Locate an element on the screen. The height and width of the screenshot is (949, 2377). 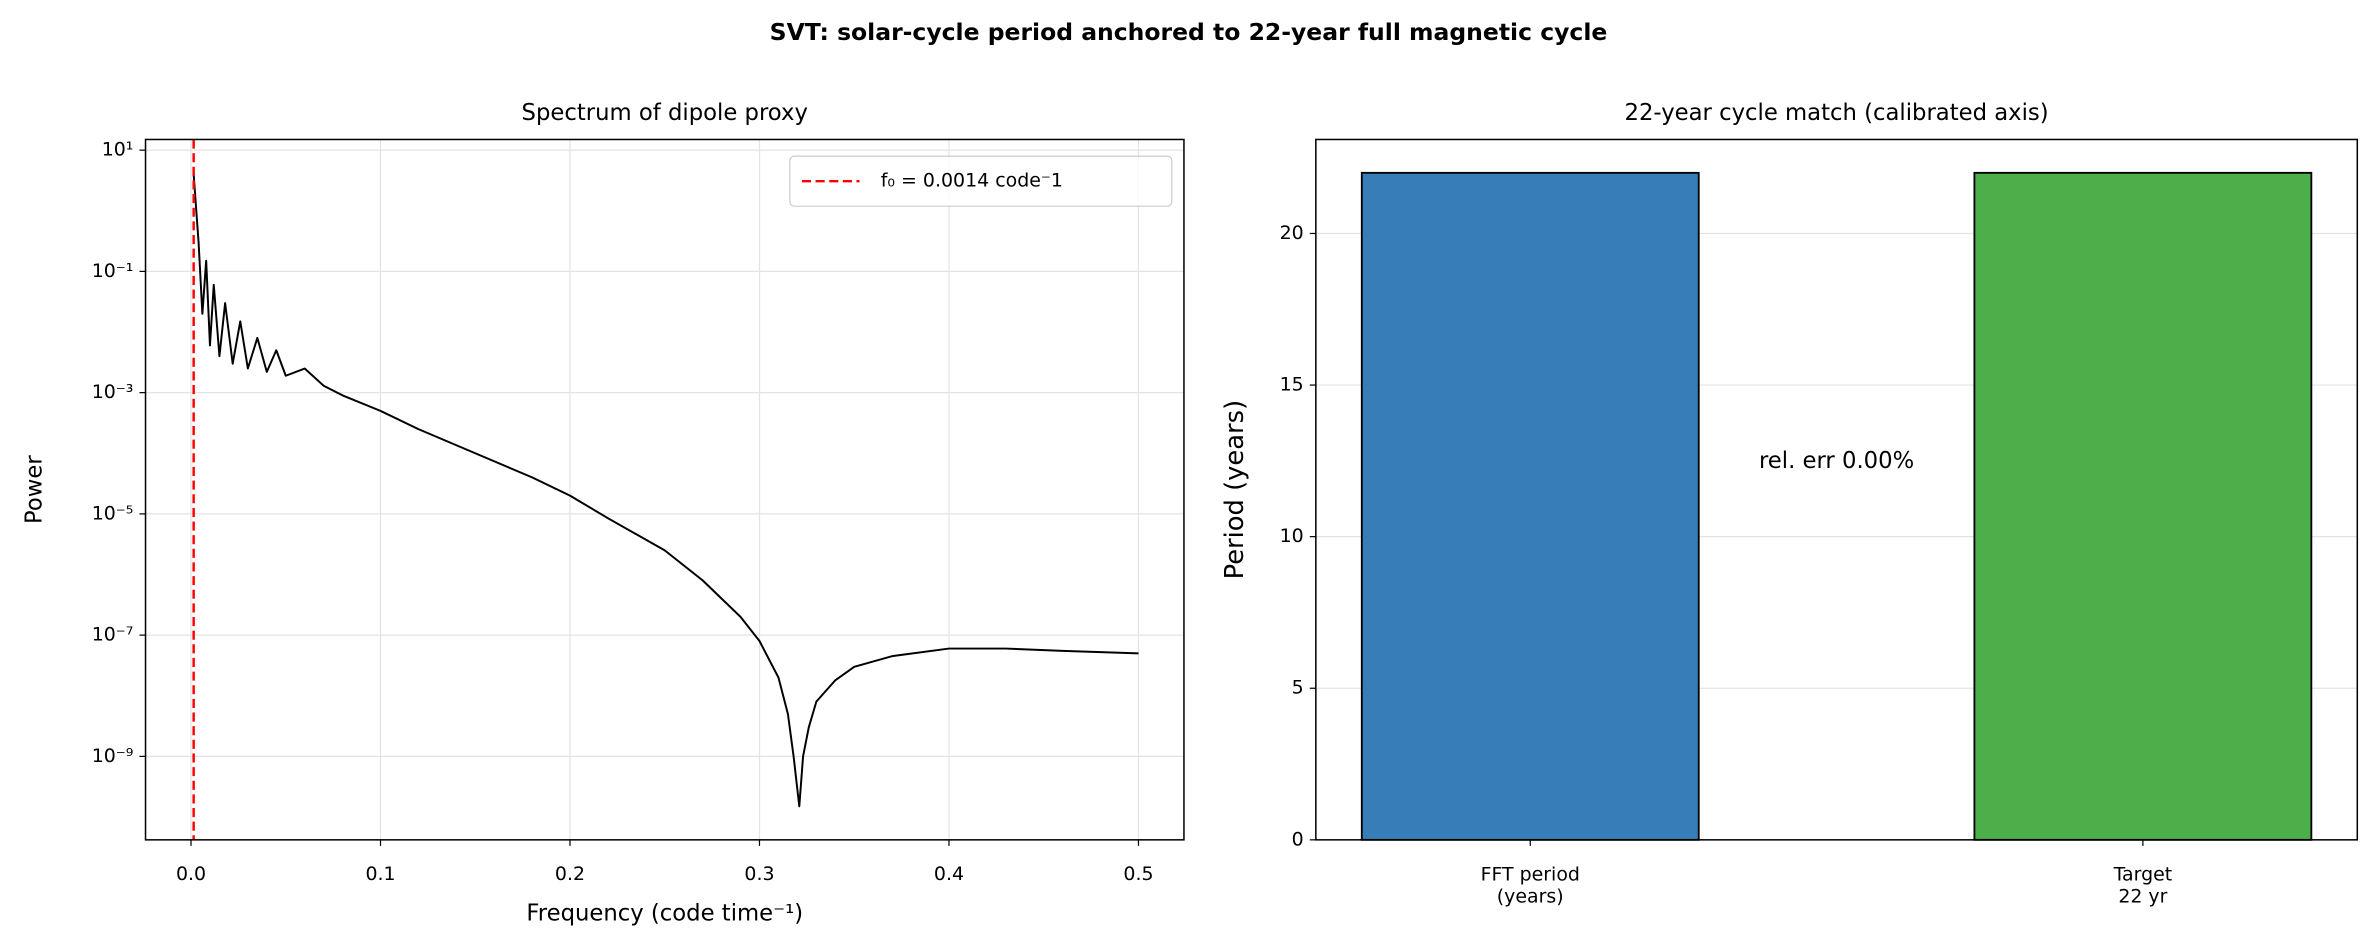
y-tick-label: 10 is located at coordinates (1292, 536).